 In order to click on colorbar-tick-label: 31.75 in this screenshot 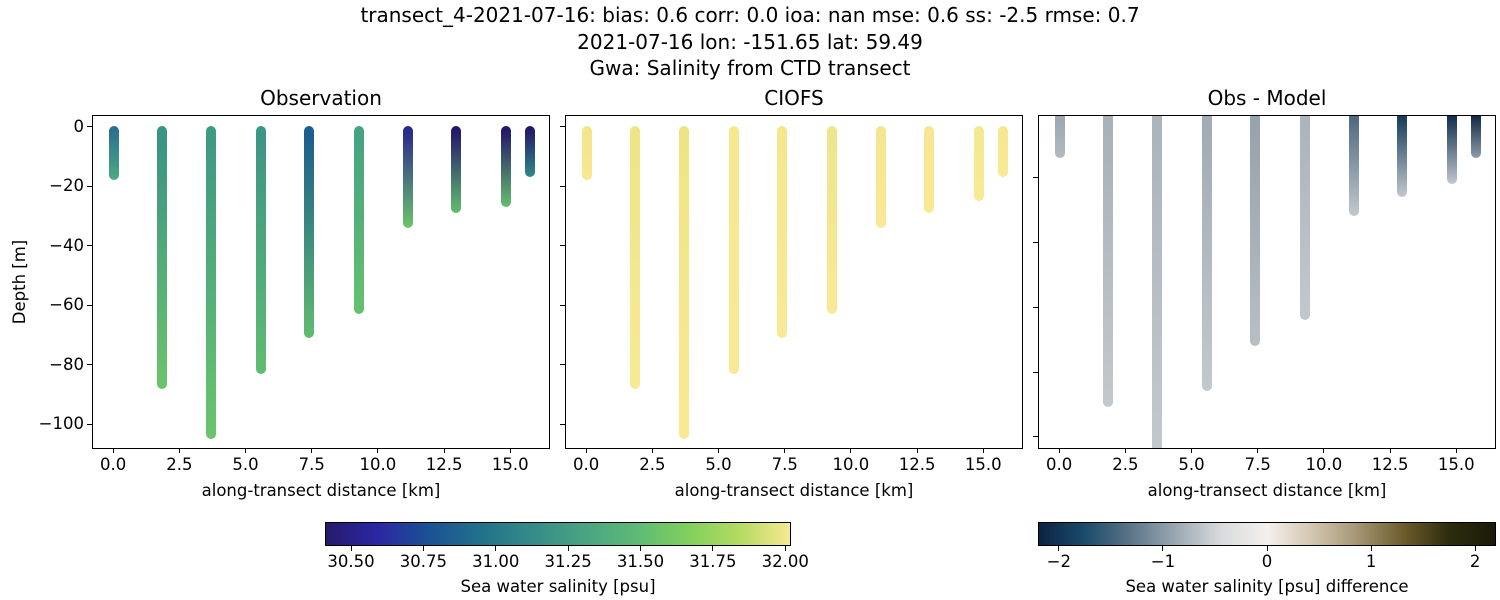, I will do `click(713, 561)`.